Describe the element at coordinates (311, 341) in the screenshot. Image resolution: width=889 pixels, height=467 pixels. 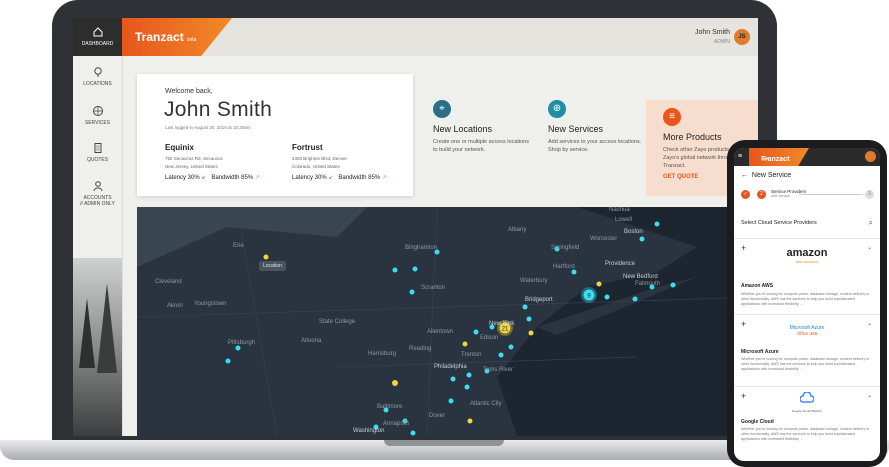
I see `city-label: Altoona` at that location.